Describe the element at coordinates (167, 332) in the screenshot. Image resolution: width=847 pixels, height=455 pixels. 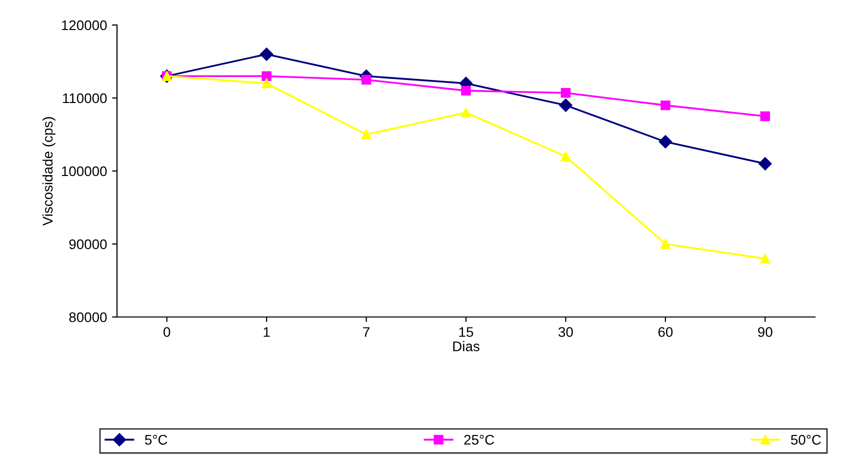
I see `x-tick-label: 0` at that location.